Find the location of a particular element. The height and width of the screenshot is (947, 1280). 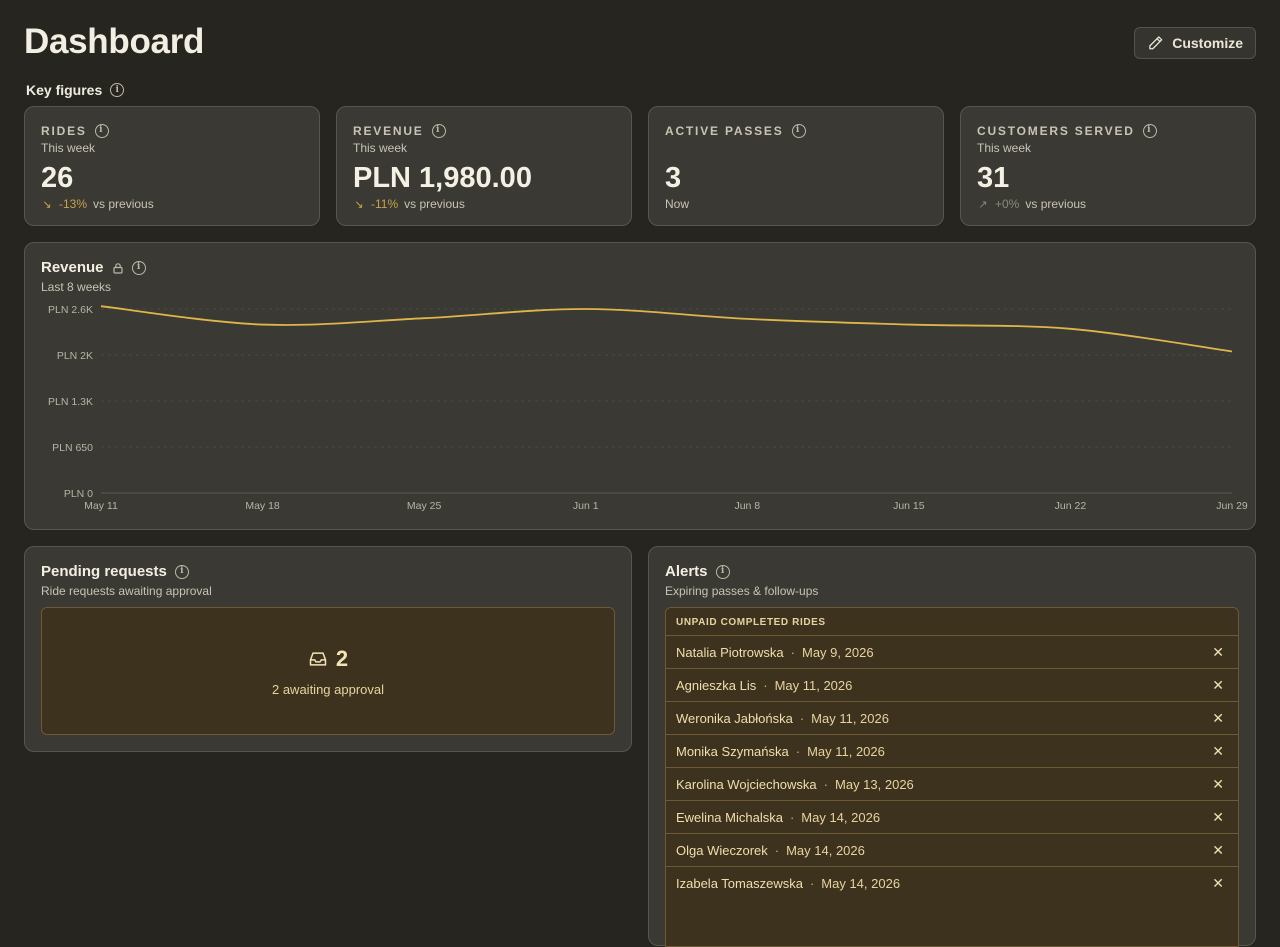

alert-item: Izabela Tomaszewska·May 14, 2026 ✕ is located at coordinates (952, 882).